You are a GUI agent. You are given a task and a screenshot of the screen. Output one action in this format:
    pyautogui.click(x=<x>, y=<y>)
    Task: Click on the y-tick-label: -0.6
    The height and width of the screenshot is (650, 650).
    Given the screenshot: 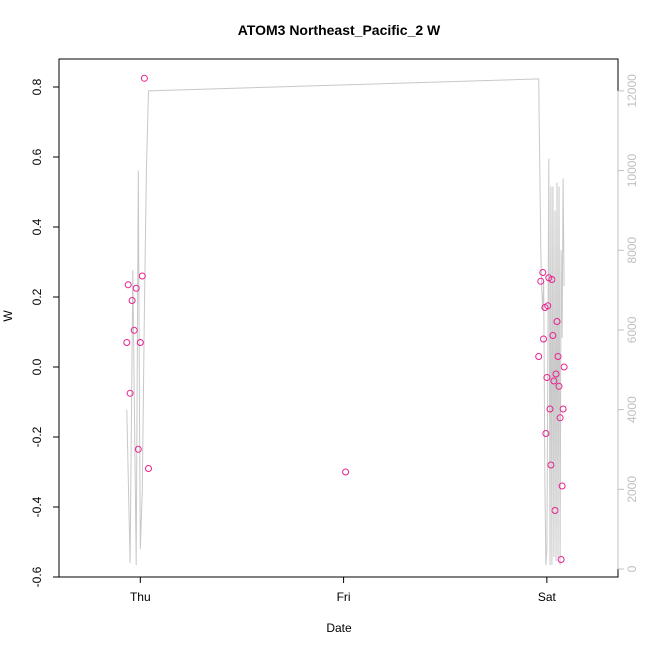 What is the action you would take?
    pyautogui.click(x=37, y=576)
    